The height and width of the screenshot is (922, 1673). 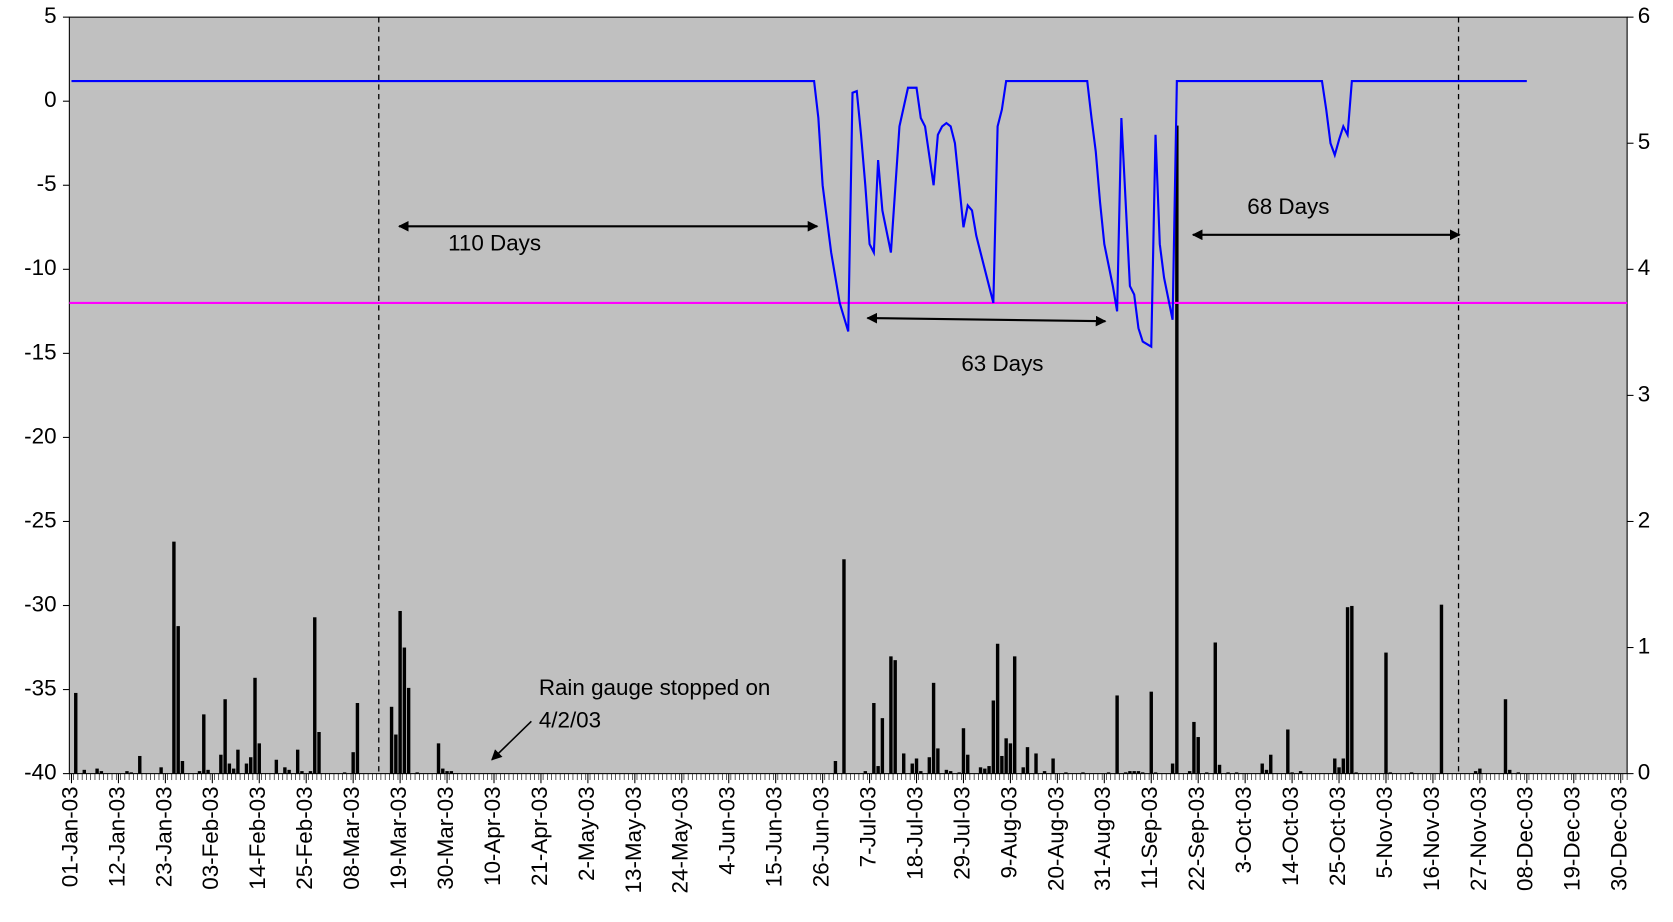 I want to click on y-tick-label: -30, so click(x=40, y=603).